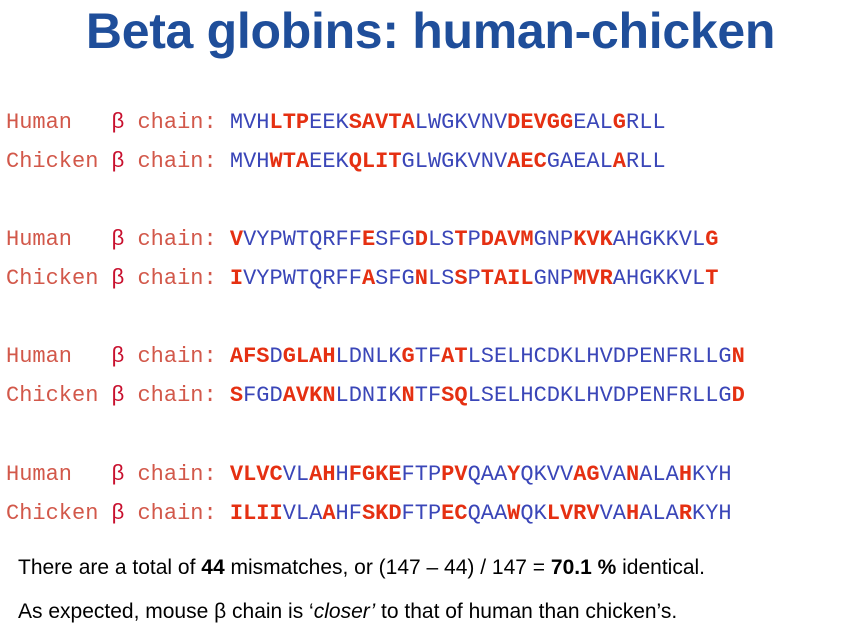  I want to click on sequence: VLVCVLAHHFGKEFTPPVQAAYQKVVAGVANALAHKYH, so click(481, 474).